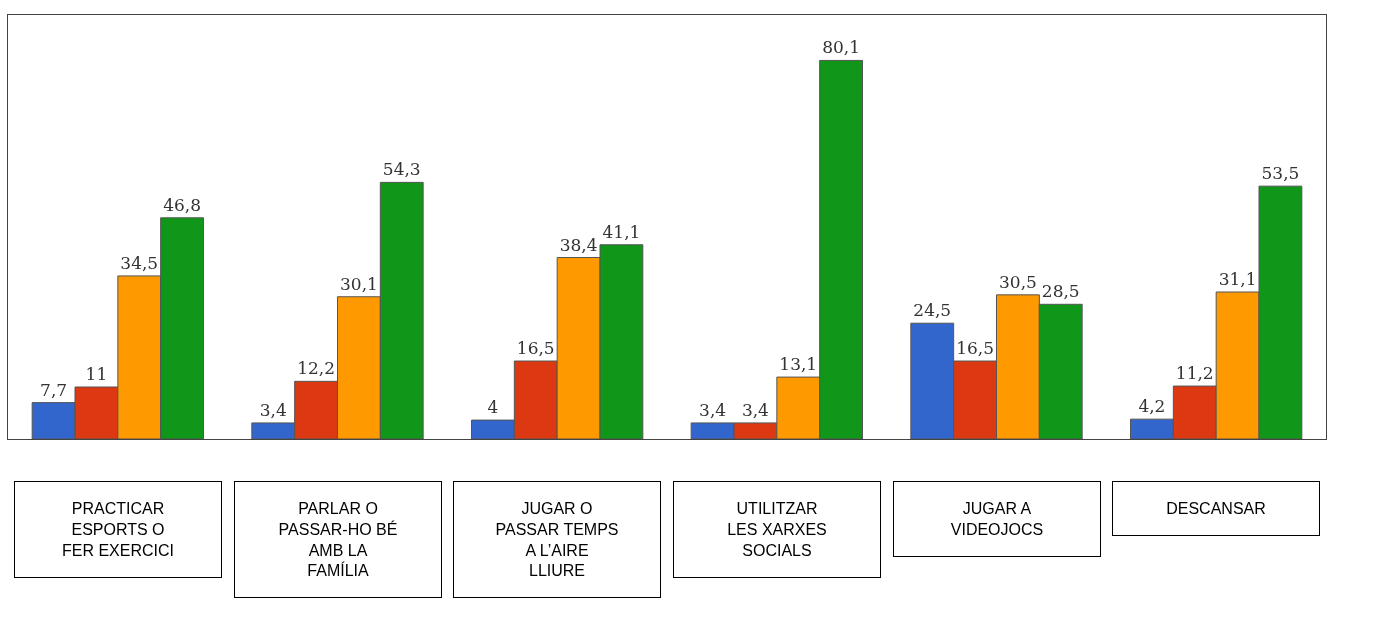  What do you see at coordinates (841, 47) in the screenshot?
I see `data-label: 80,1` at bounding box center [841, 47].